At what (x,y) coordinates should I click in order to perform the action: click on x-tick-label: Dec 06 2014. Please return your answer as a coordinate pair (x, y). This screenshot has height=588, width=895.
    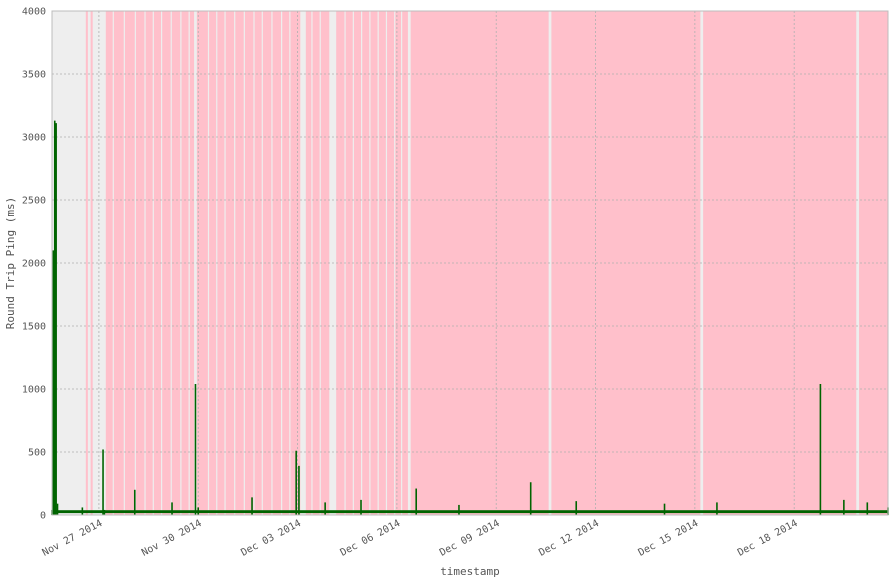
    Looking at the image, I should click on (371, 538).